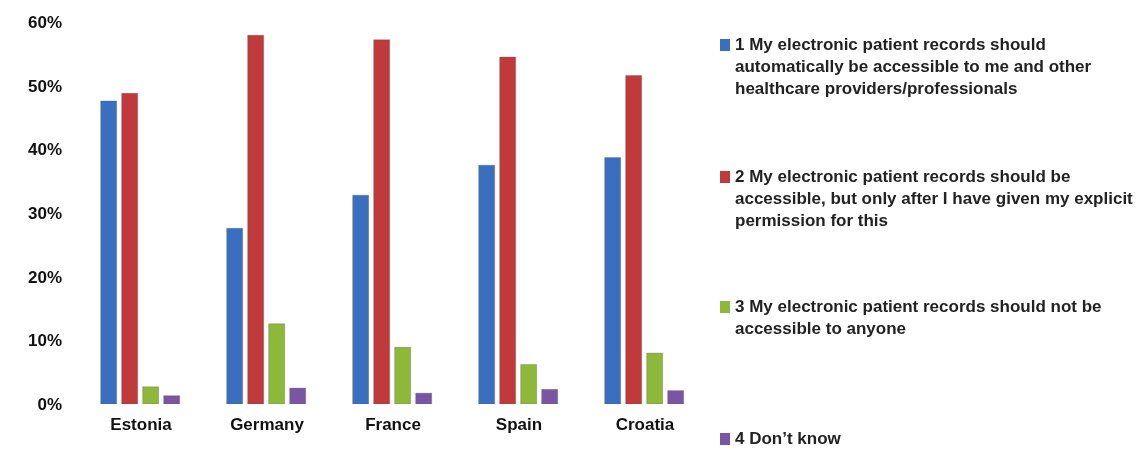 The height and width of the screenshot is (452, 1144). Describe the element at coordinates (44, 214) in the screenshot. I see `y-tick-label: 30%` at that location.